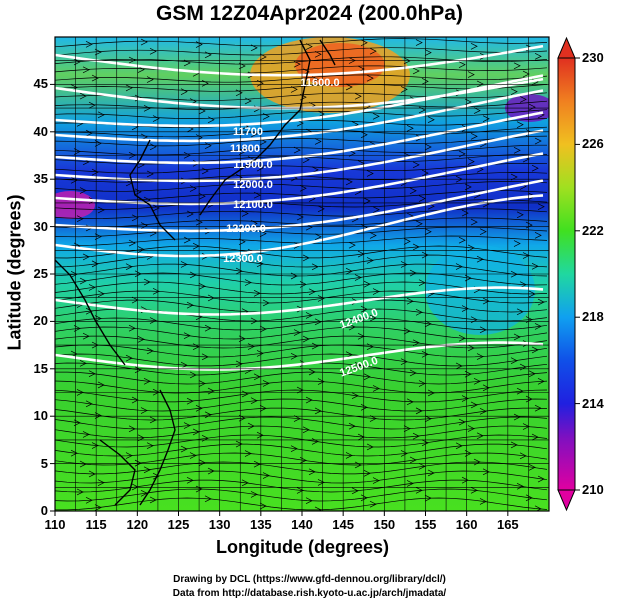  I want to click on x-tick-label: 160, so click(466, 524).